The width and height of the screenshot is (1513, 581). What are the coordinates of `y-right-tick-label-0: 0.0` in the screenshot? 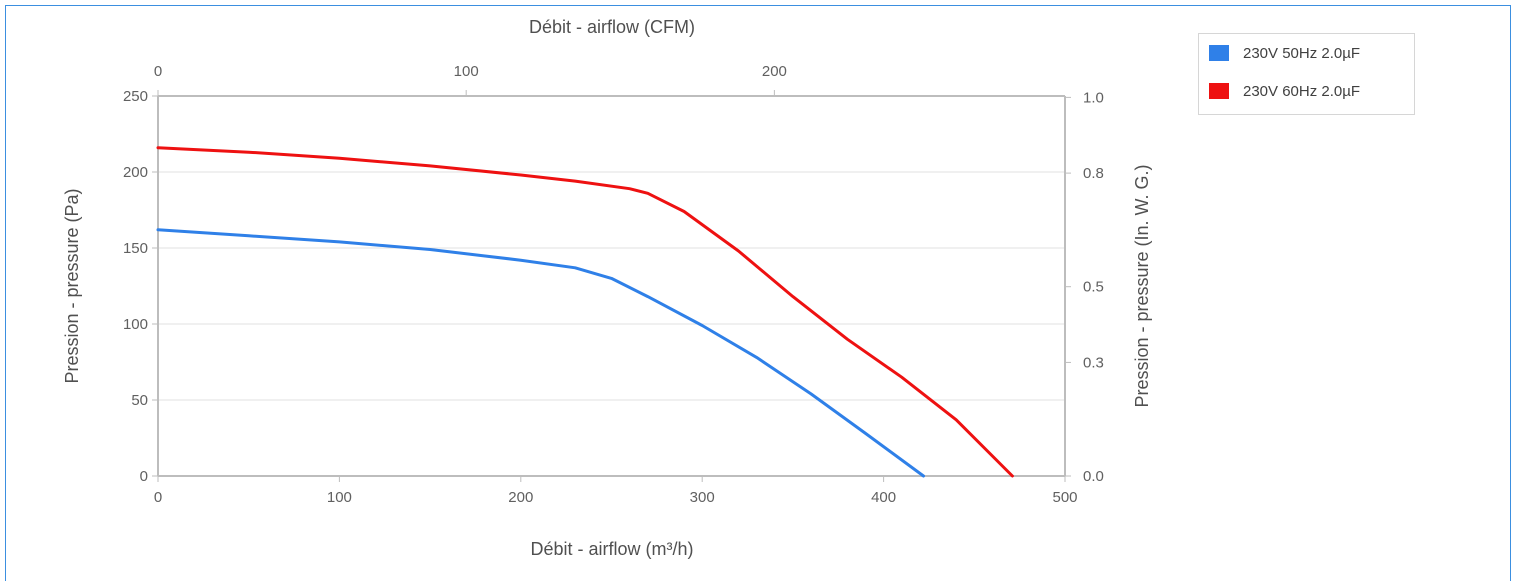 It's located at (1093, 476).